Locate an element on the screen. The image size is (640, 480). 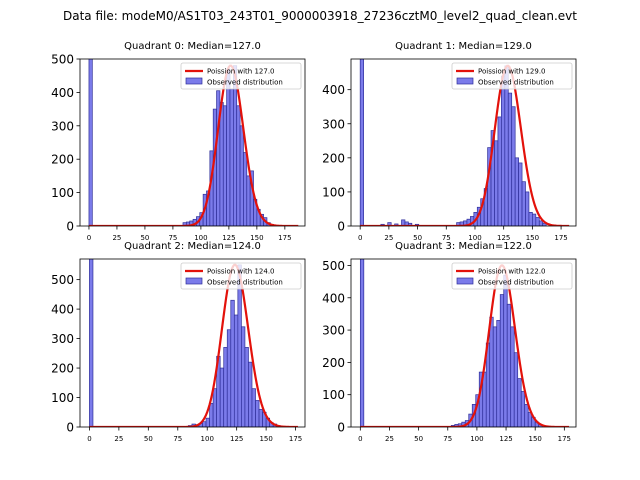
quadrant-0-frame is located at coordinates (192, 142).